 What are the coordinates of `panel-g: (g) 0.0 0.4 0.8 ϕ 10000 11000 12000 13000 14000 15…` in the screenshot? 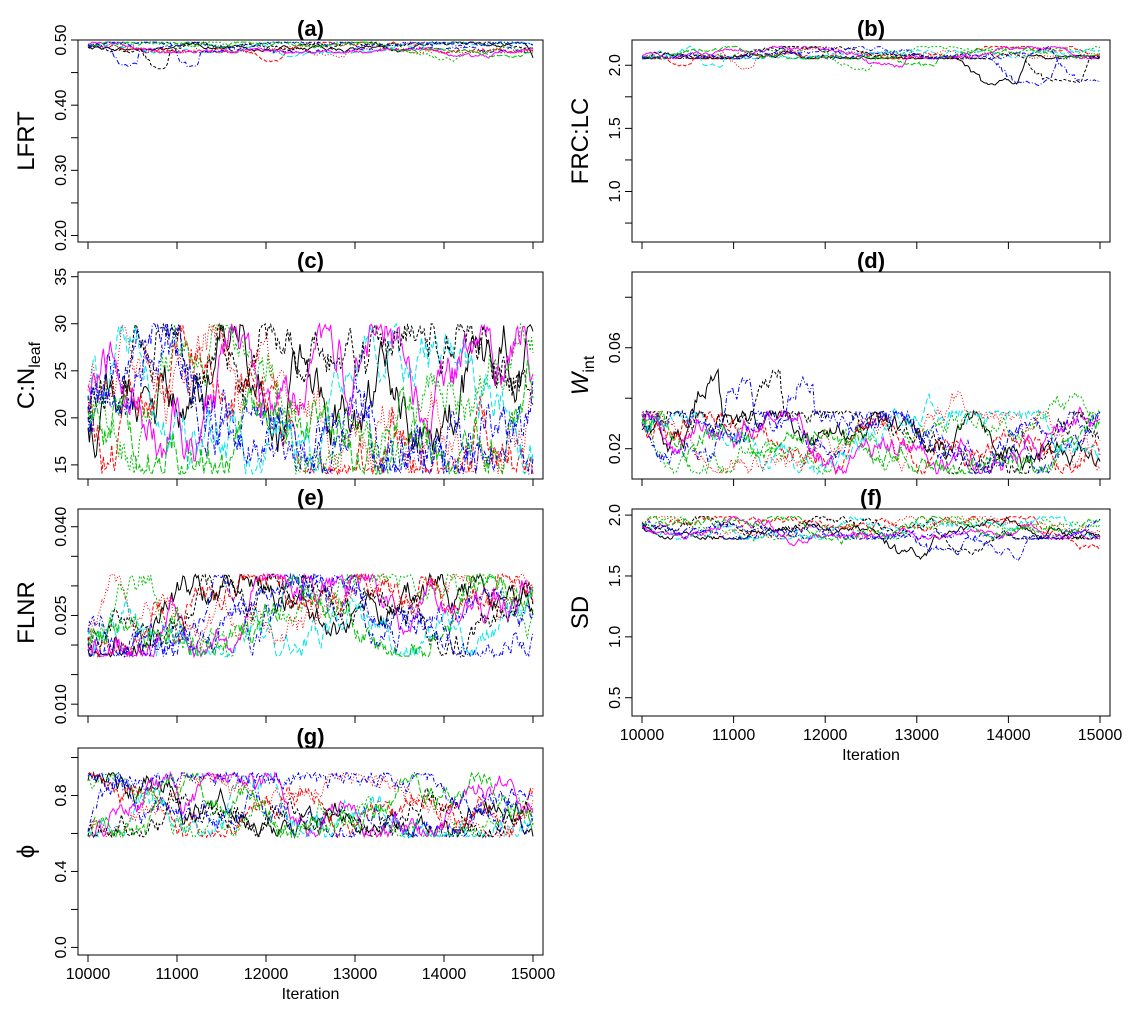 It's located at (284, 863).